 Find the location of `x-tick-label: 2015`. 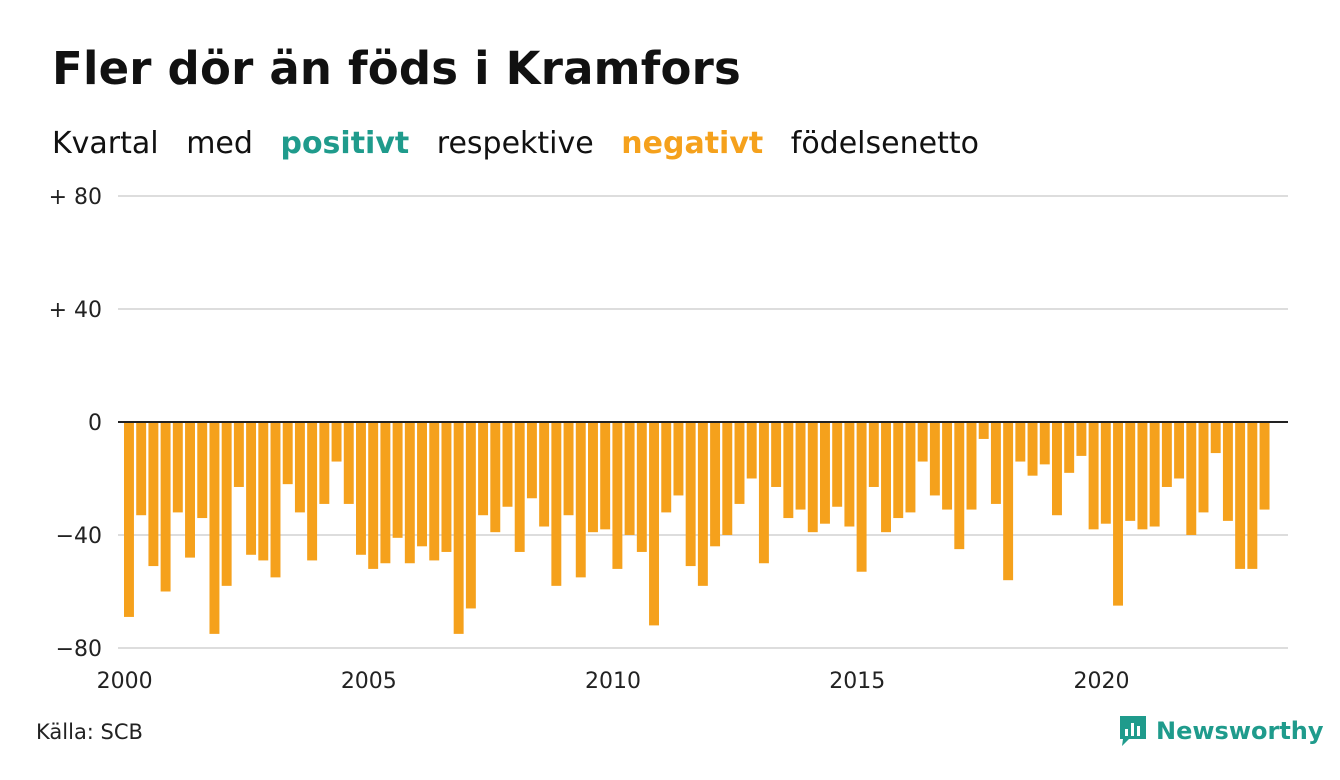

x-tick-label: 2015 is located at coordinates (857, 681).